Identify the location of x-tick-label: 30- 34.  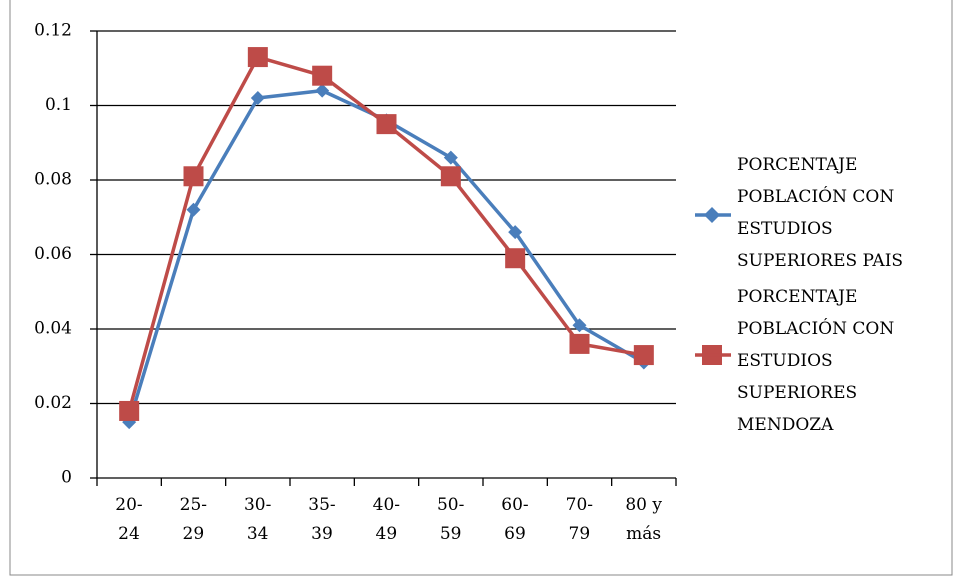
(257, 519).